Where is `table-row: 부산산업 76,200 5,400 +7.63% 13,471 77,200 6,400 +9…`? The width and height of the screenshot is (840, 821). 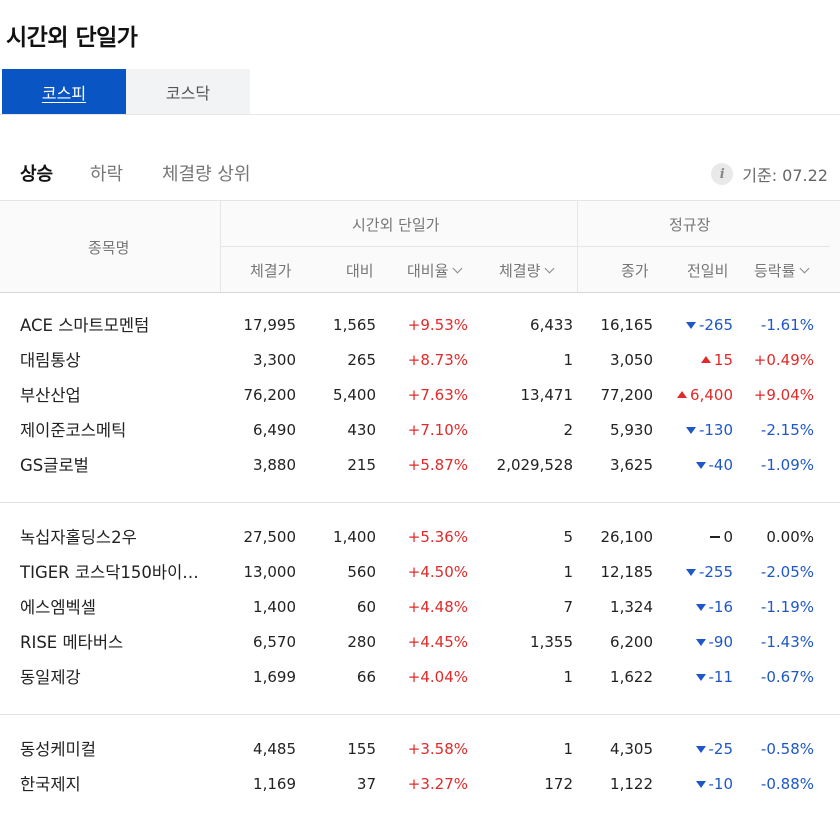 table-row: 부산산업 76,200 5,400 +7.63% 13,471 77,200 6,400 +9… is located at coordinates (420, 395).